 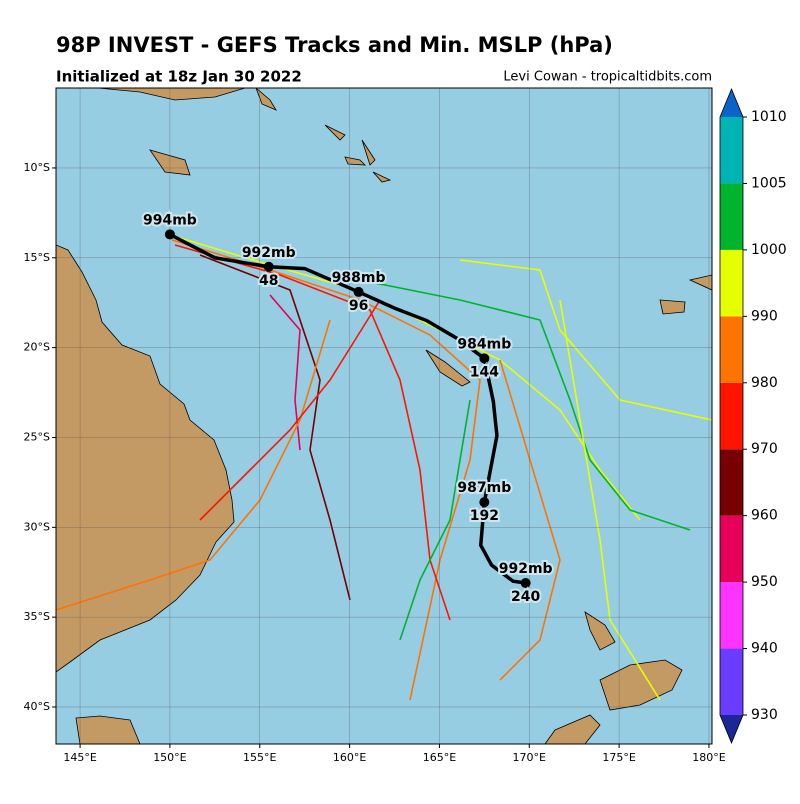 I want to click on y-tick-label: 25°S, so click(x=37, y=436).